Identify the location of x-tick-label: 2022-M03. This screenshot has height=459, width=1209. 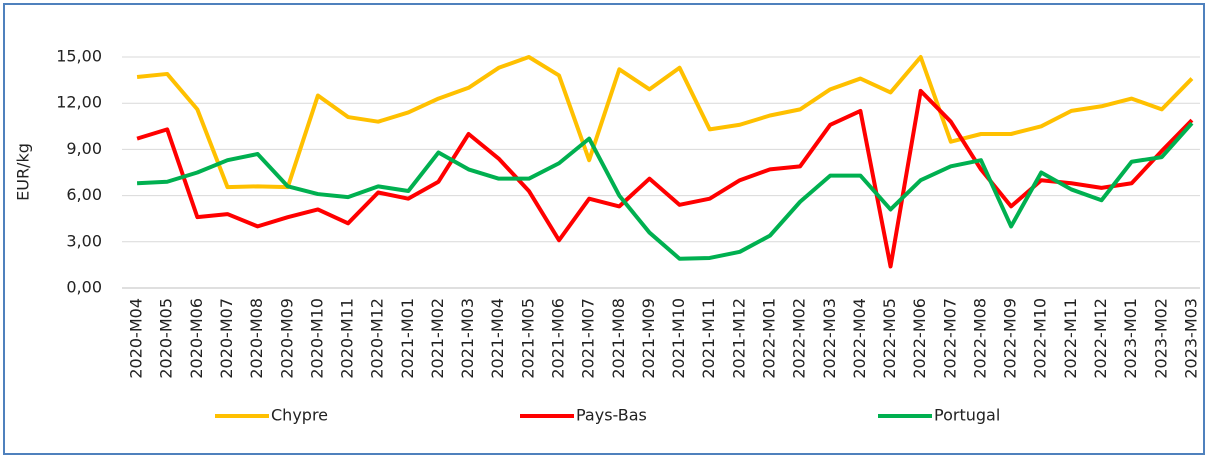
(829, 338).